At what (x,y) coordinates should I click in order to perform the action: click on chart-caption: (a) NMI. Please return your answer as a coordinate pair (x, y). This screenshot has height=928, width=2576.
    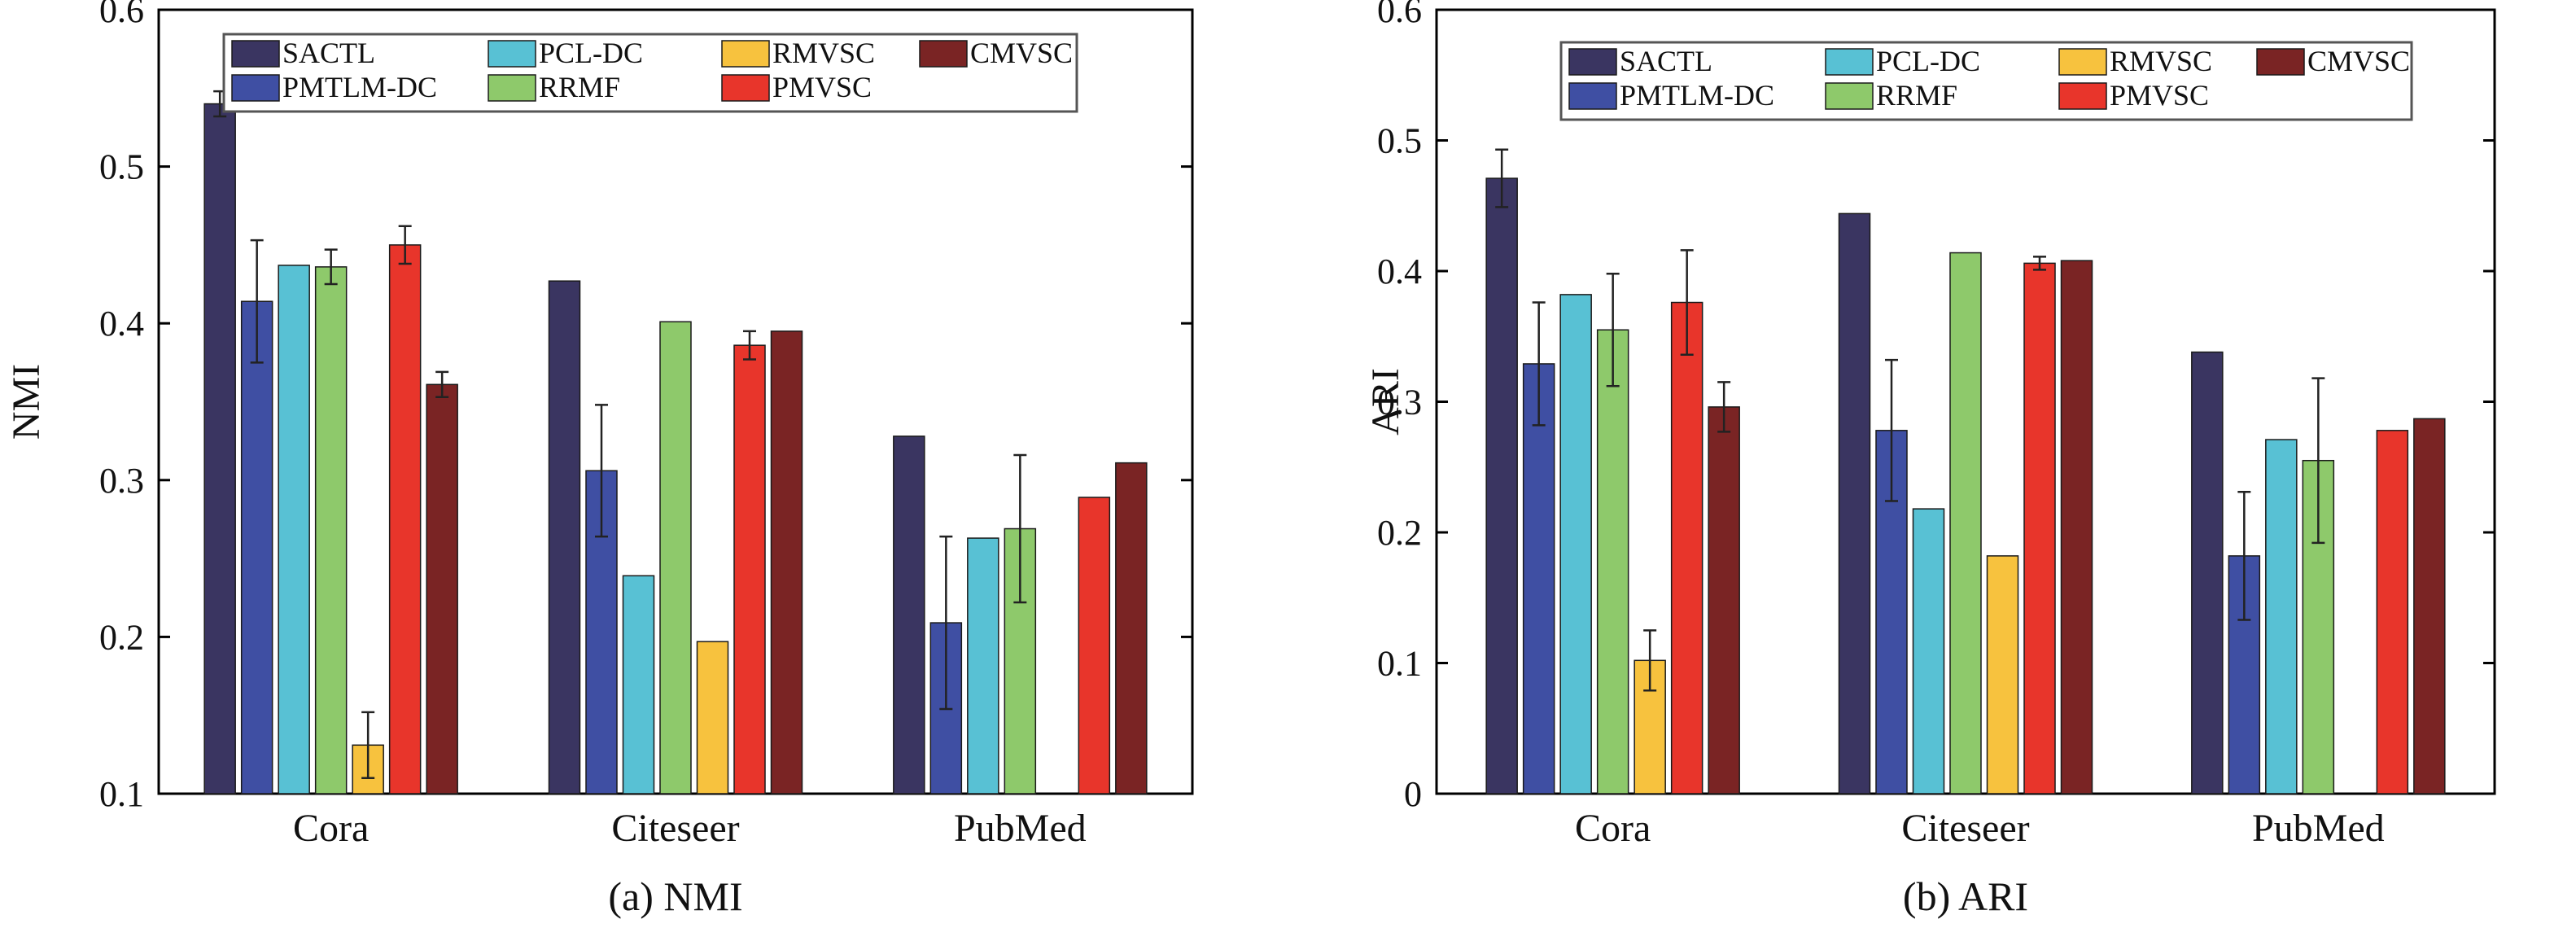
    Looking at the image, I should click on (675, 896).